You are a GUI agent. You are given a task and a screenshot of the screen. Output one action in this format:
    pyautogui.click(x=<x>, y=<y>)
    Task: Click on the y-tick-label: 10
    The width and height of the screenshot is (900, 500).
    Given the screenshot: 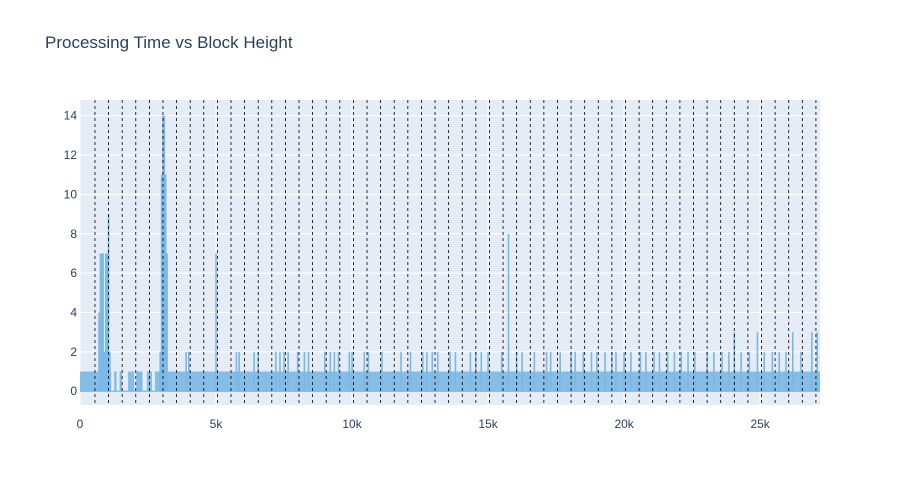 What is the action you would take?
    pyautogui.click(x=71, y=194)
    